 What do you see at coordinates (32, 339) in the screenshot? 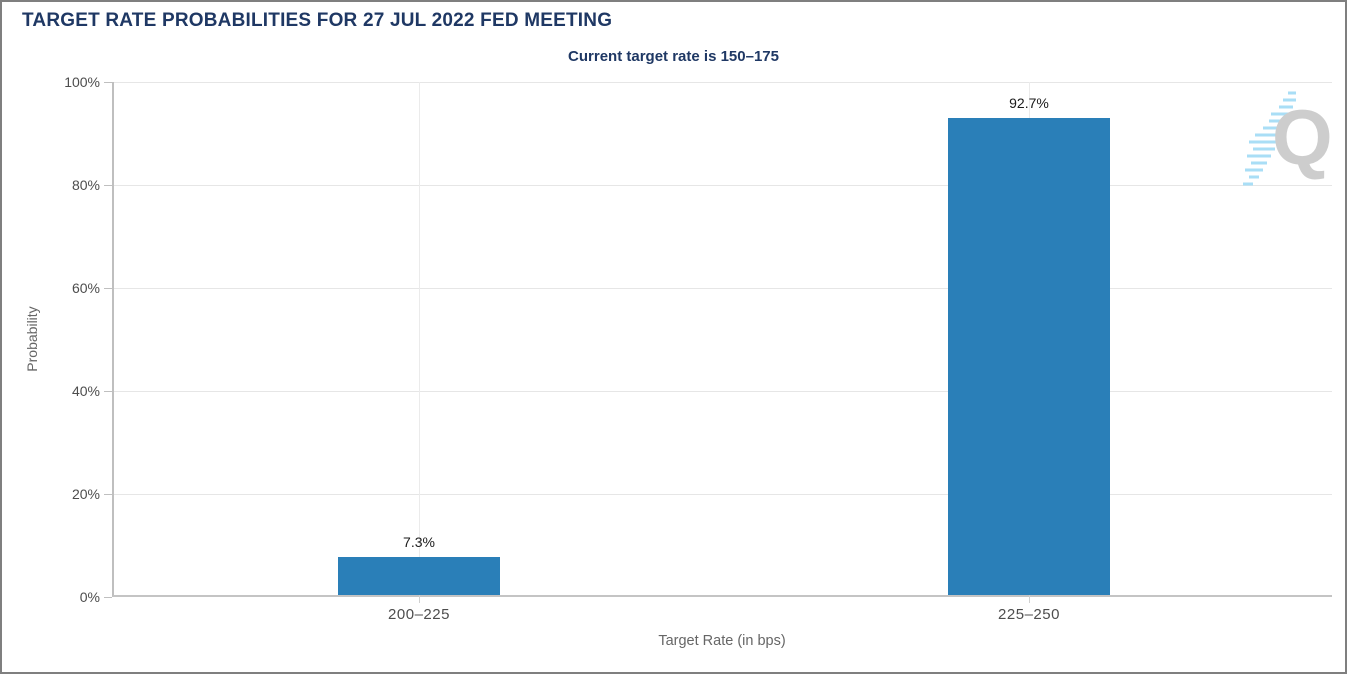
I see `y-axis-title: Probability` at bounding box center [32, 339].